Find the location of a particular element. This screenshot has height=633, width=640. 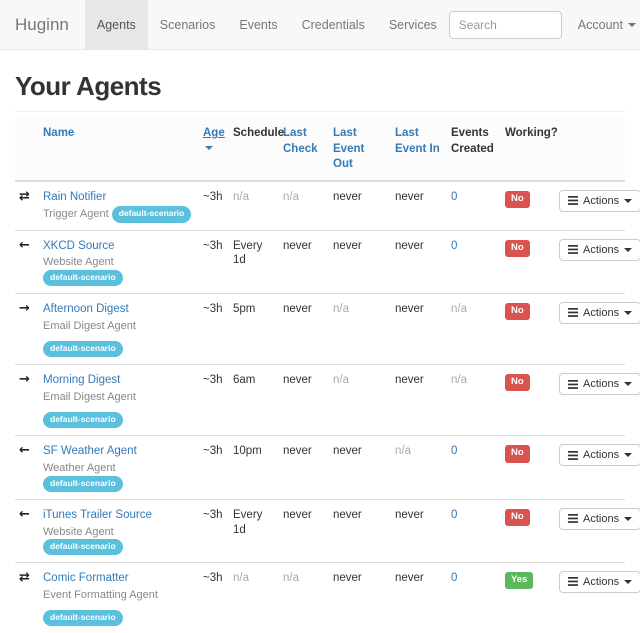

agent-name-link: Rain Notifier is located at coordinates (75, 196).